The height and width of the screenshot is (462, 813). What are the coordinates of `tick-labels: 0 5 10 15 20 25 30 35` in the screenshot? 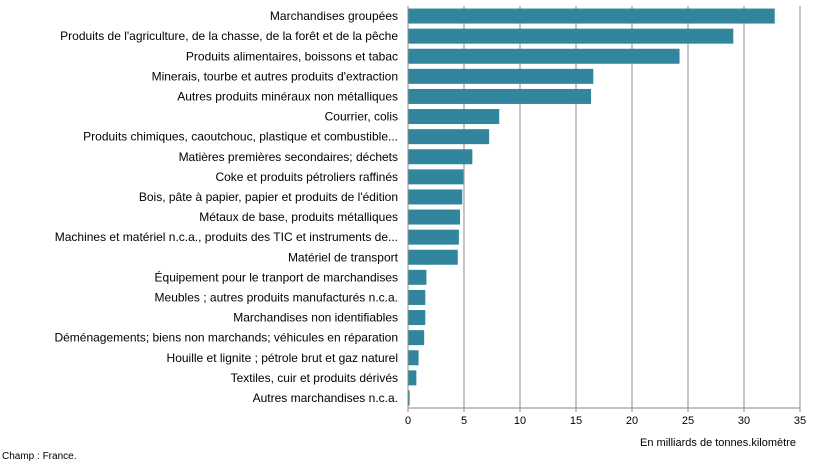 It's located at (605, 421).